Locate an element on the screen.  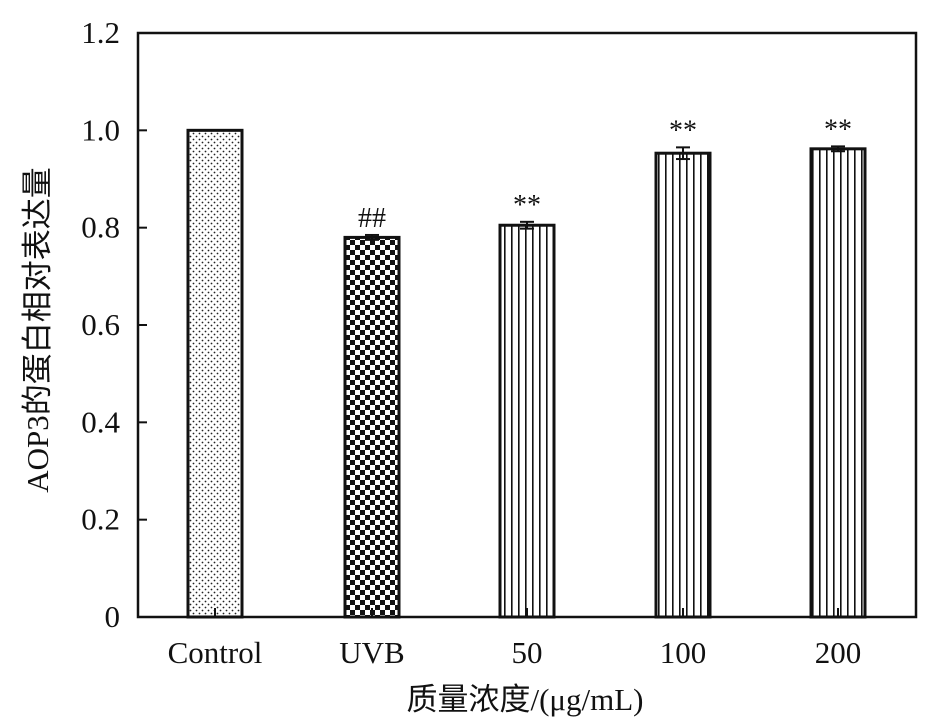
bar-control is located at coordinates (215, 373).